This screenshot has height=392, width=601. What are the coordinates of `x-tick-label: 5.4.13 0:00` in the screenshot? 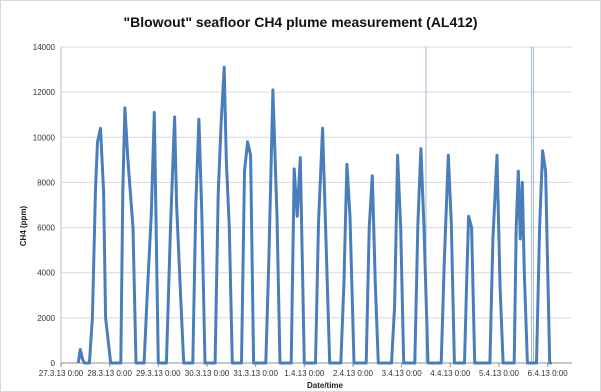 It's located at (499, 373).